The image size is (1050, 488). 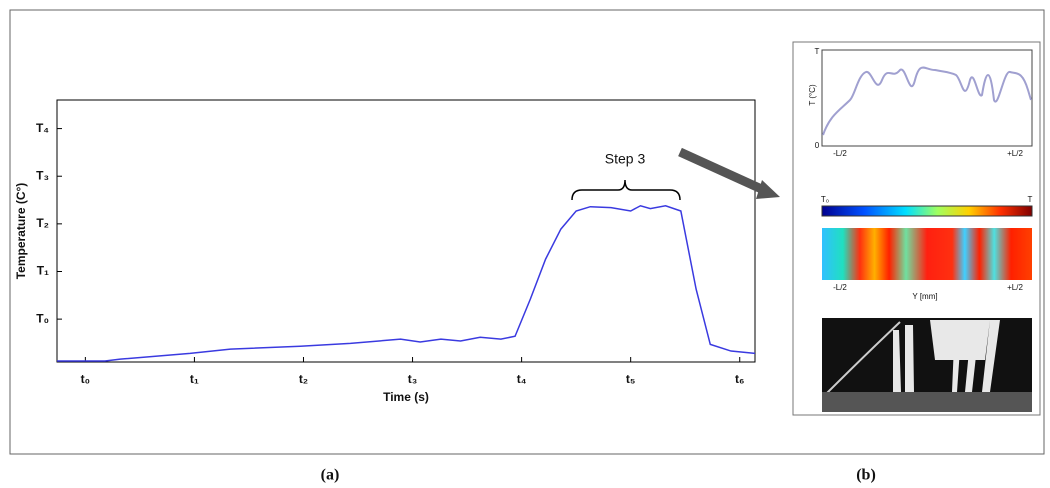 I want to click on x-tick-label: t₃, so click(x=413, y=379).